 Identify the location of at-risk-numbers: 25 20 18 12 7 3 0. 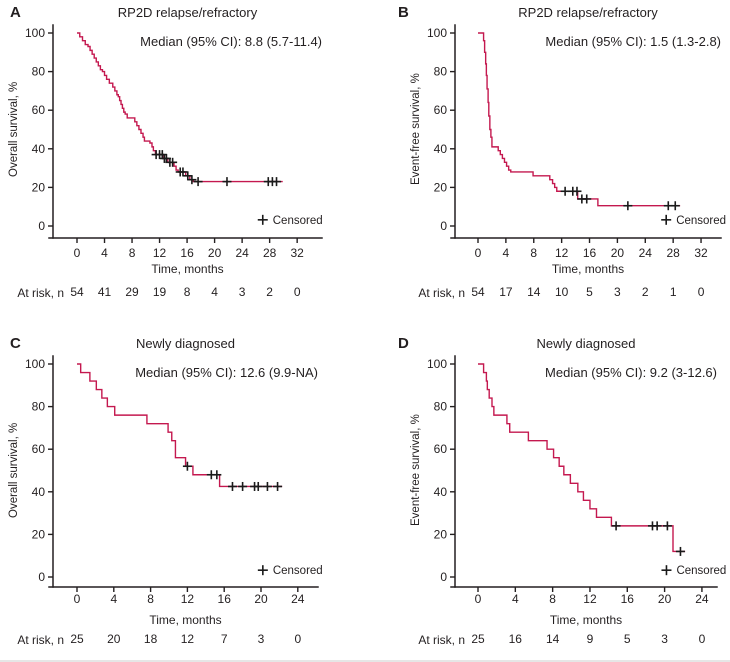
(185, 639).